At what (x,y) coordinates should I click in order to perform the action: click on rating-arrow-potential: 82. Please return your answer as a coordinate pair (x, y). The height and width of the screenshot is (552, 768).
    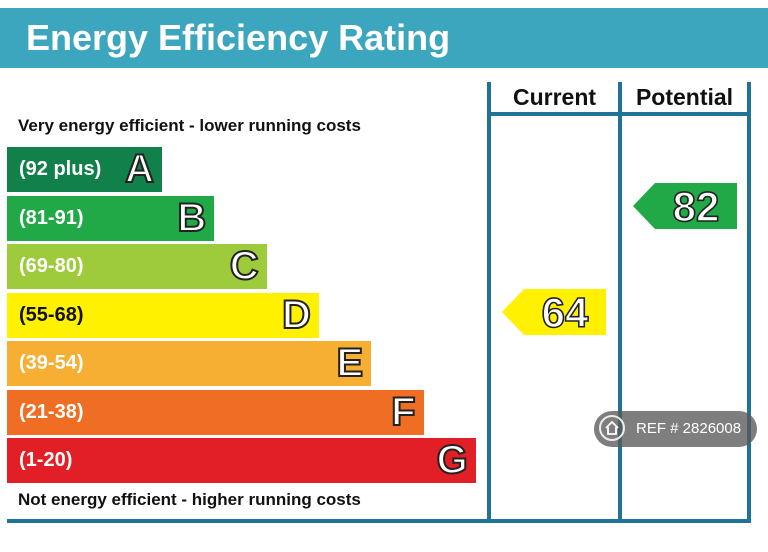
    Looking at the image, I should click on (685, 206).